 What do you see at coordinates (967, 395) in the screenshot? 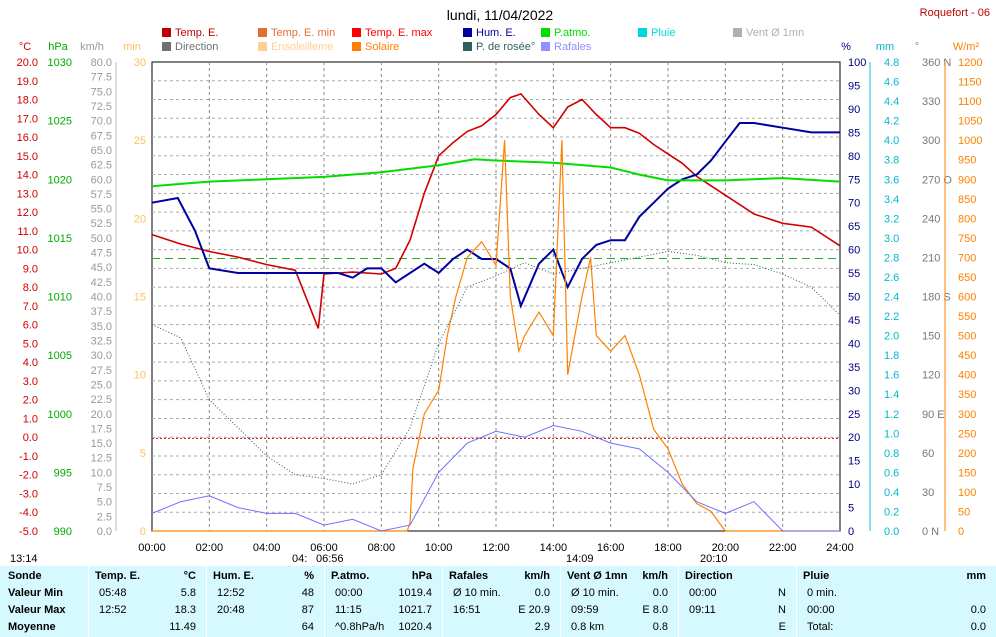
I see `tick-label-solar: 350` at bounding box center [967, 395].